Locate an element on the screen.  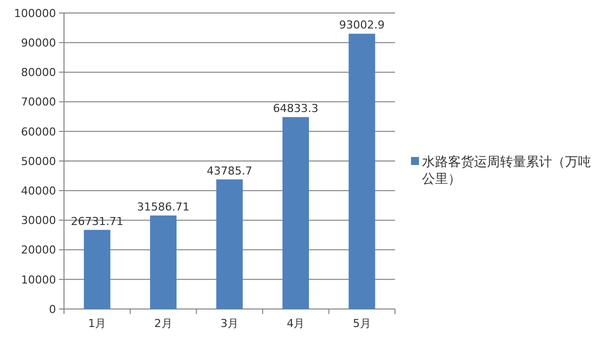
data-label: 43785.7 is located at coordinates (229, 171).